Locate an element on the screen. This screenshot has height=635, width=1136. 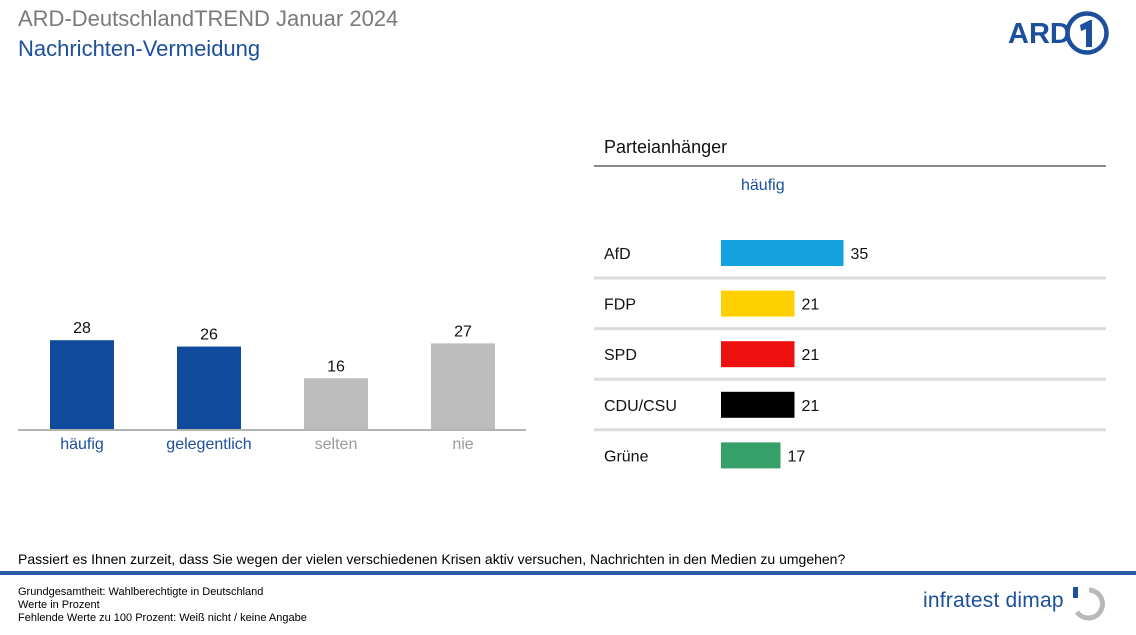
bar-value-label-1: 26 is located at coordinates (209, 335).